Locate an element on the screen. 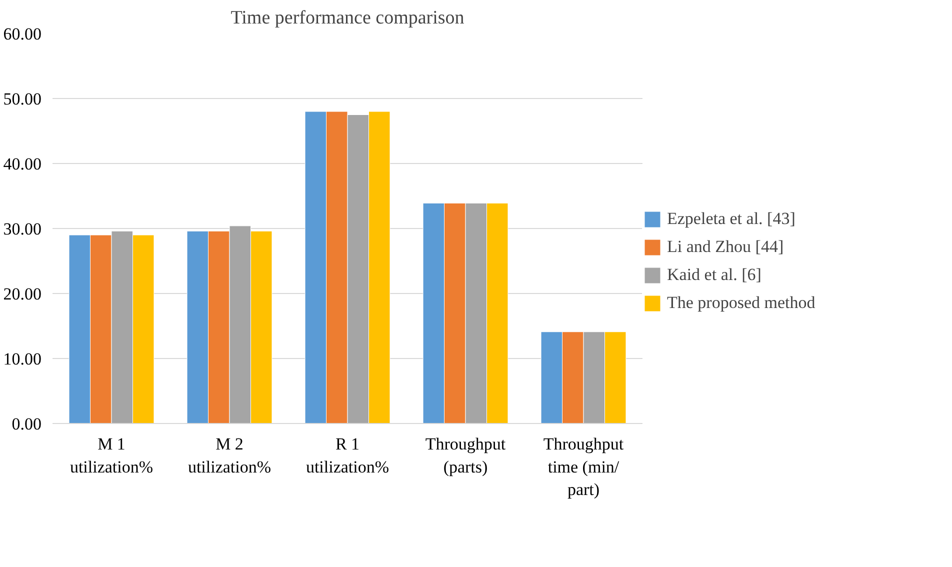 The width and height of the screenshot is (952, 567). y-tick-label: 40.00 is located at coordinates (22, 164).